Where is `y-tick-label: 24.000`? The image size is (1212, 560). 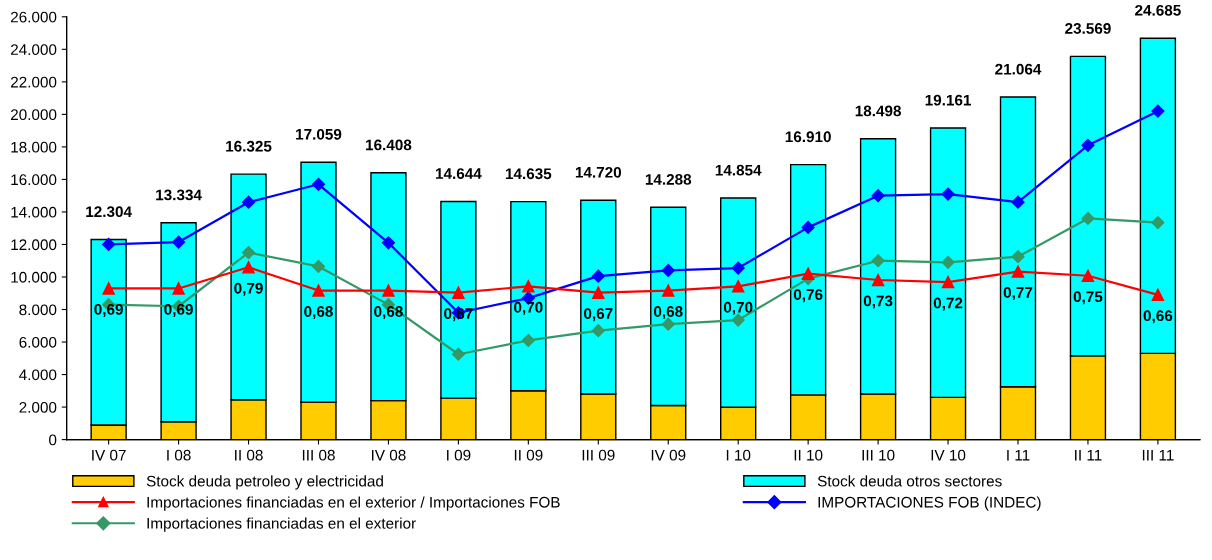 y-tick-label: 24.000 is located at coordinates (33, 50).